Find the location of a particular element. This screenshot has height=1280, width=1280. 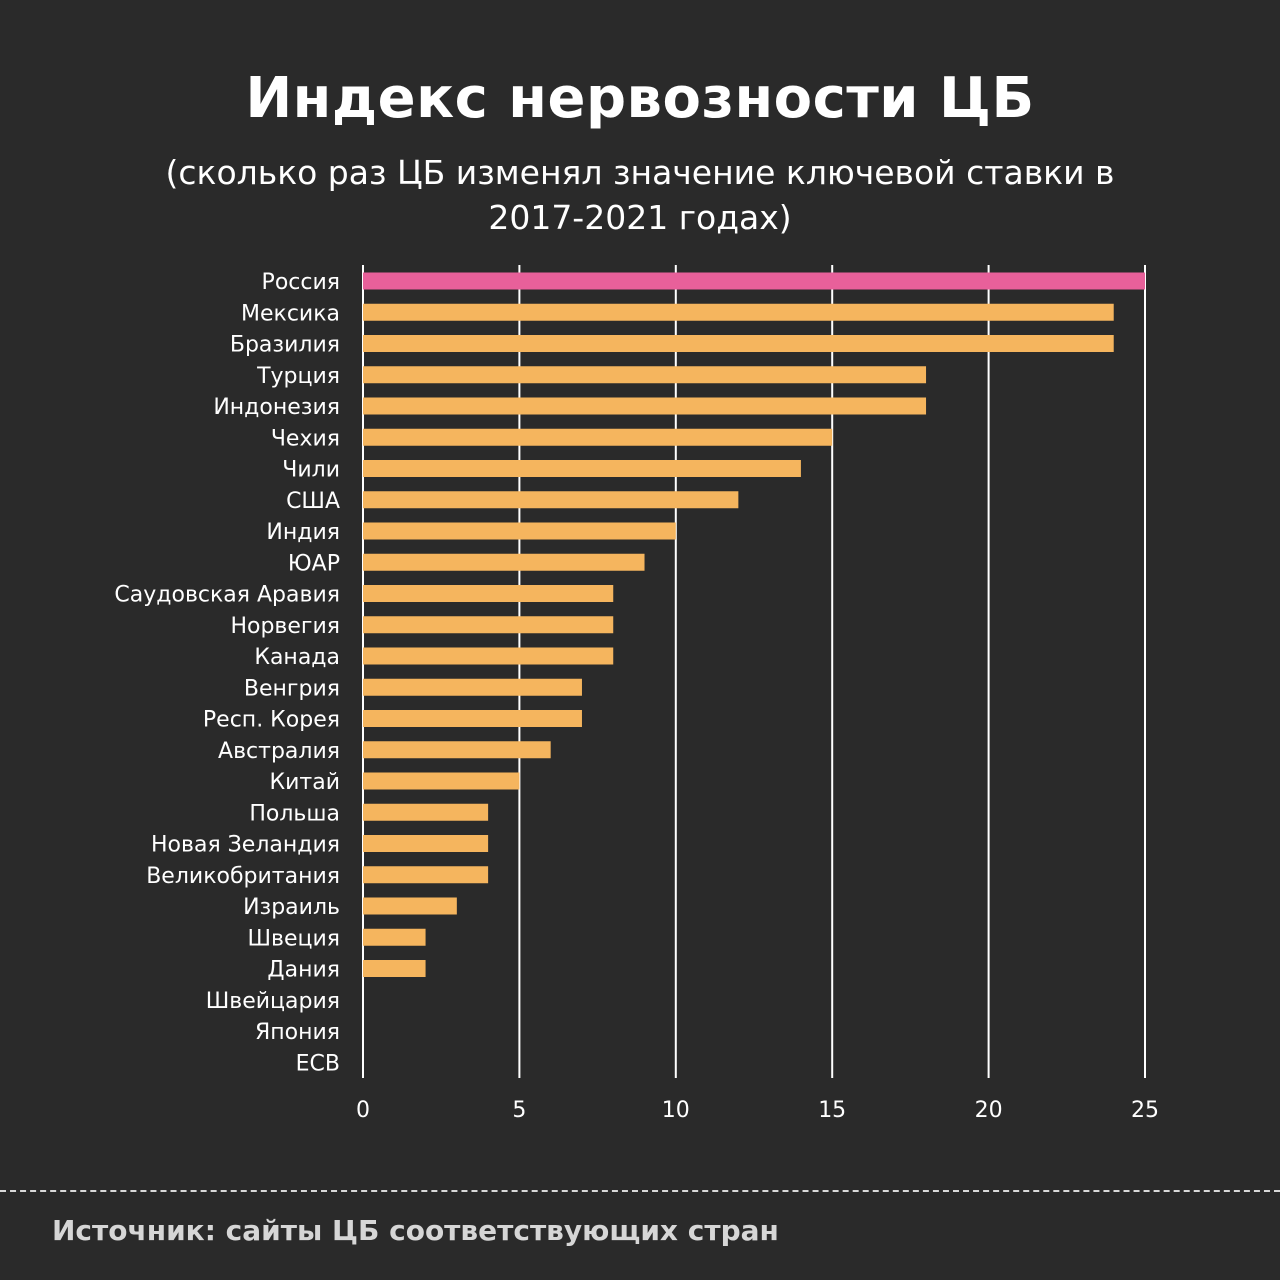

category-label: Новая Зеландия is located at coordinates (245, 845).